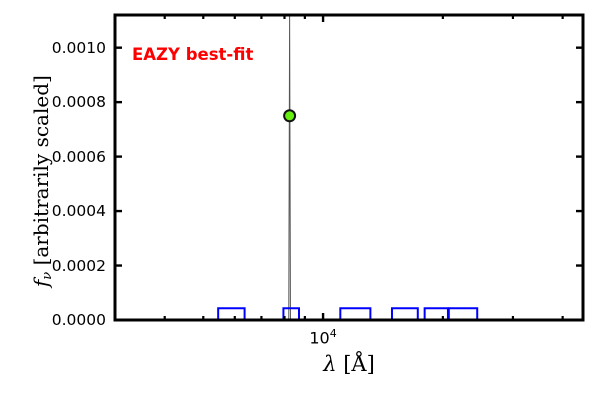  I want to click on x-axis-label: λ [Å], so click(349, 364).